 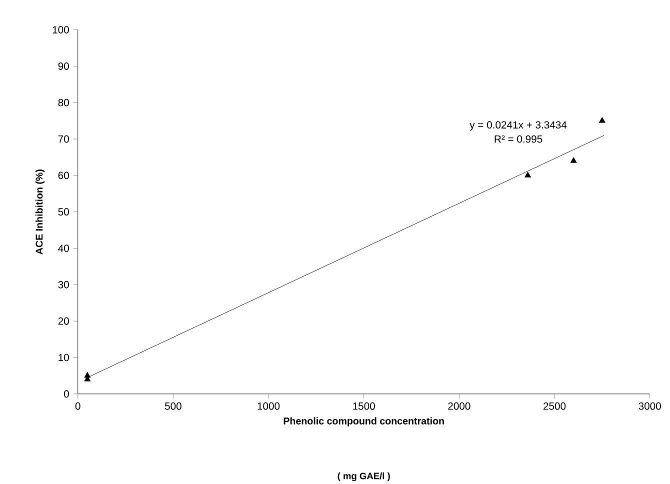 What do you see at coordinates (364, 406) in the screenshot?
I see `x-tick-label: 1500` at bounding box center [364, 406].